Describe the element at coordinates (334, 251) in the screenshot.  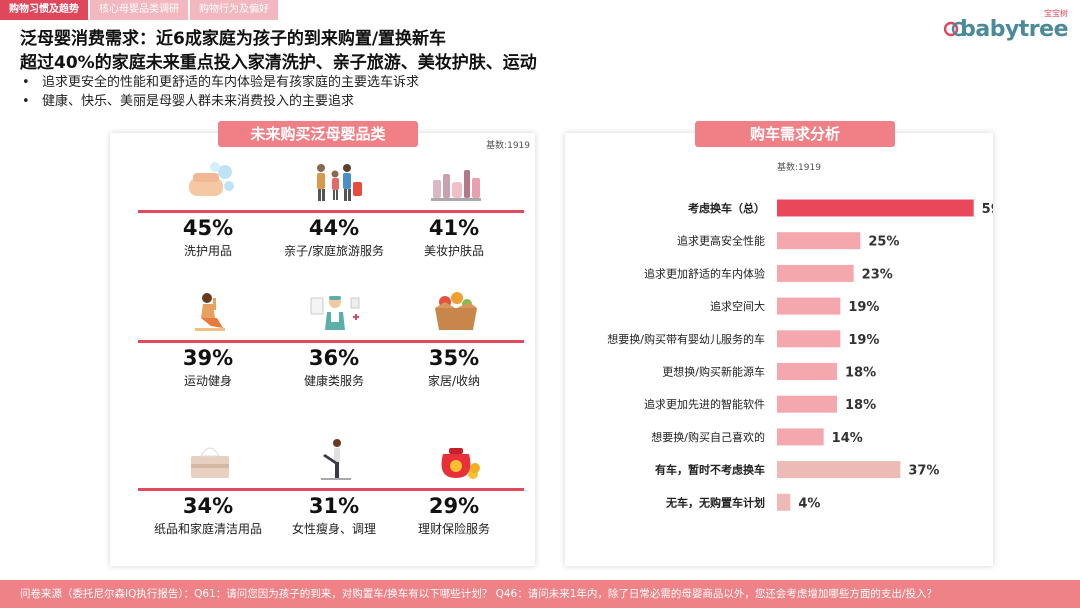
I see `category-label: 亲子/家庭旅游服务` at that location.